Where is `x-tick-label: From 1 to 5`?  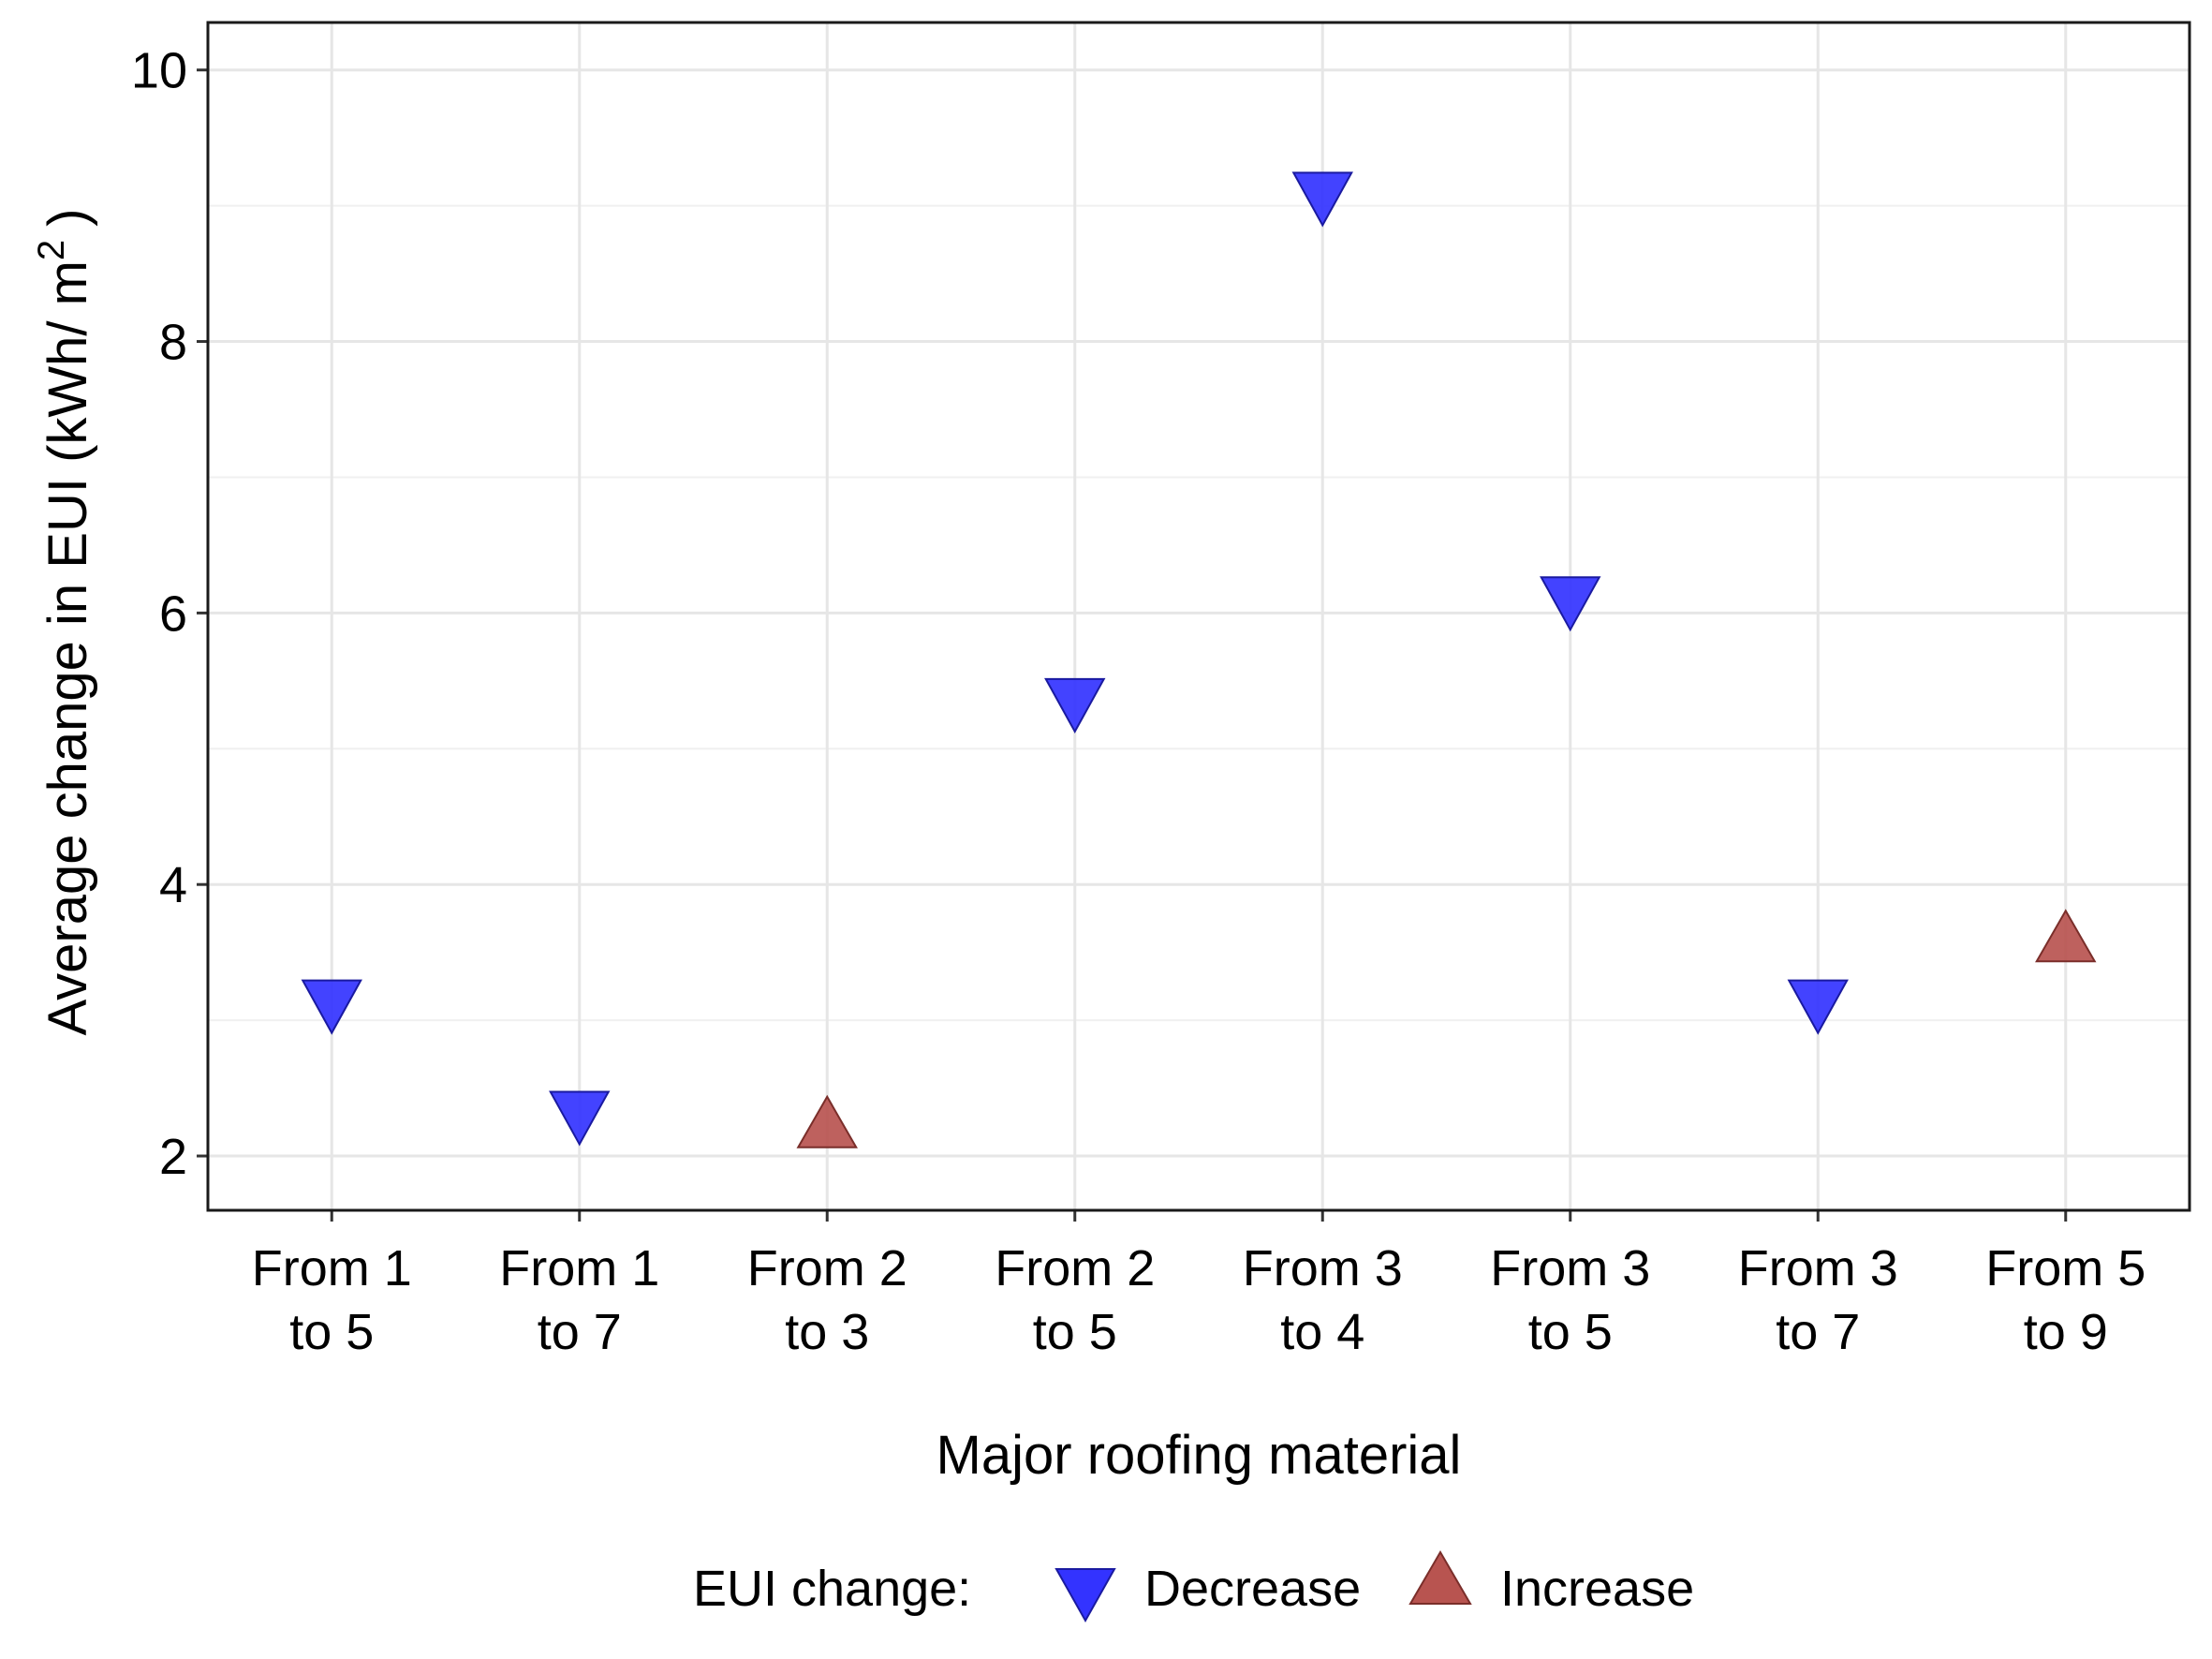 x-tick-label: From 1 to 5 is located at coordinates (332, 1300).